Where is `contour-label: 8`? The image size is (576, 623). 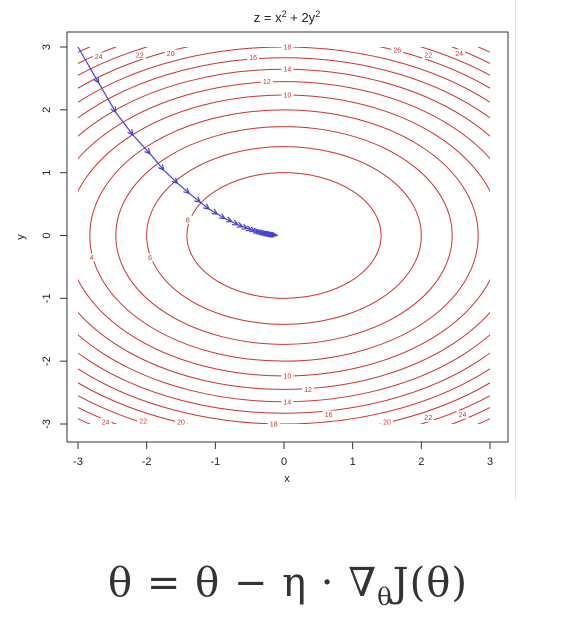 contour-label: 8 is located at coordinates (188, 220).